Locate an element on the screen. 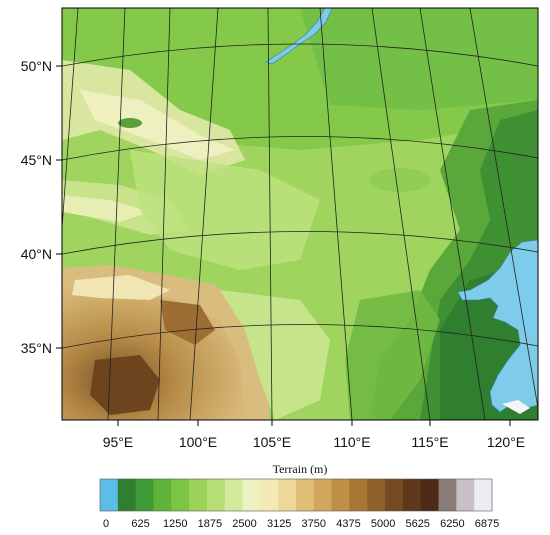 The image size is (550, 535). lake-baikal is located at coordinates (299, 36).